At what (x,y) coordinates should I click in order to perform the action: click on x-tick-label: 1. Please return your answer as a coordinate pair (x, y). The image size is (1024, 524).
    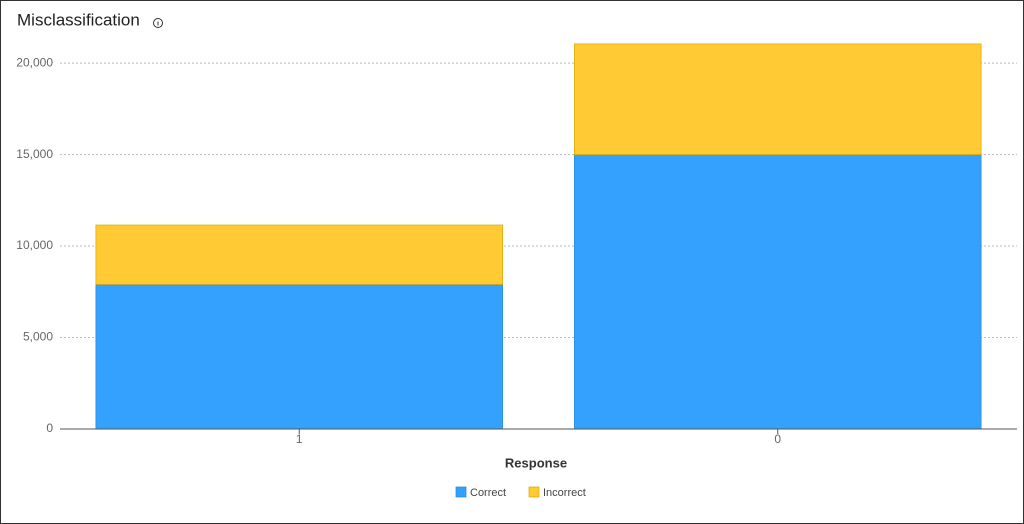
    Looking at the image, I should click on (299, 439).